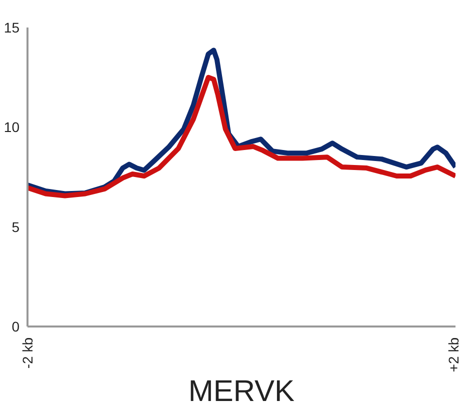 The height and width of the screenshot is (411, 461). I want to click on x-tick-label: +2 kb, so click(453, 354).